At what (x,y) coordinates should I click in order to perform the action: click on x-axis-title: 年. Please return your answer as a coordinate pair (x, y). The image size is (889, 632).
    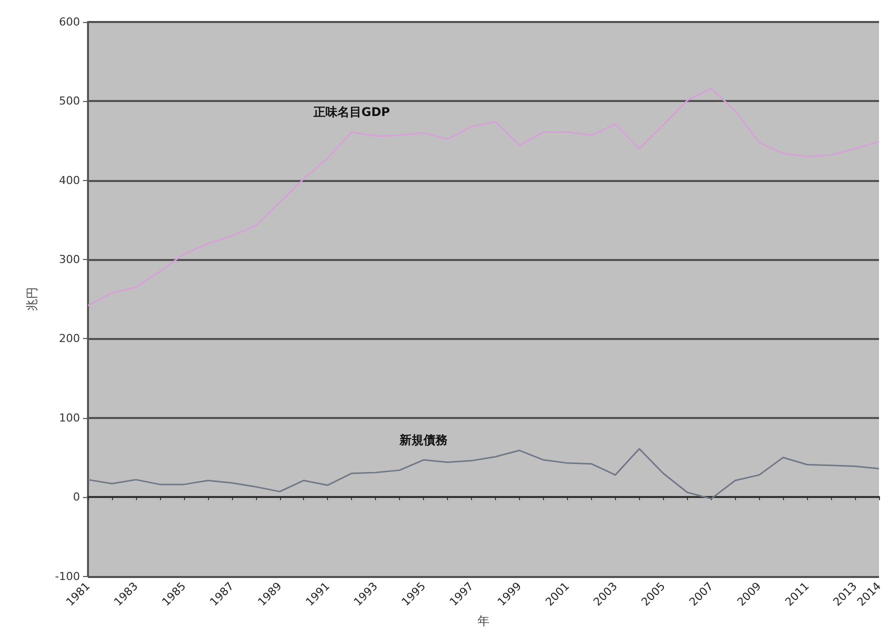
    Looking at the image, I should click on (484, 621).